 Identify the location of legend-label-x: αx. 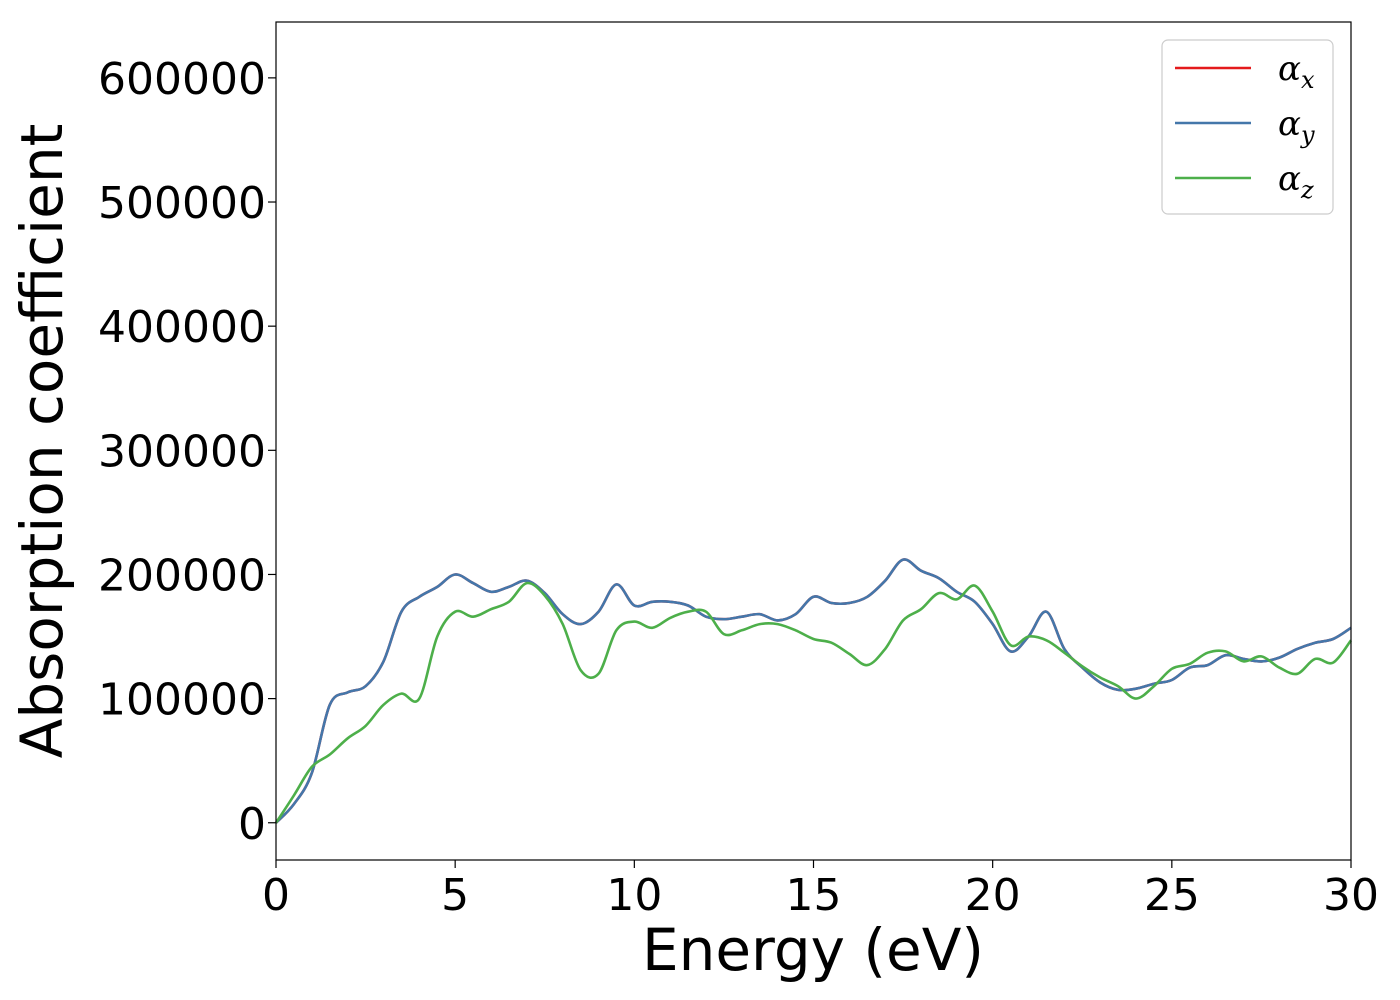
(1296, 71).